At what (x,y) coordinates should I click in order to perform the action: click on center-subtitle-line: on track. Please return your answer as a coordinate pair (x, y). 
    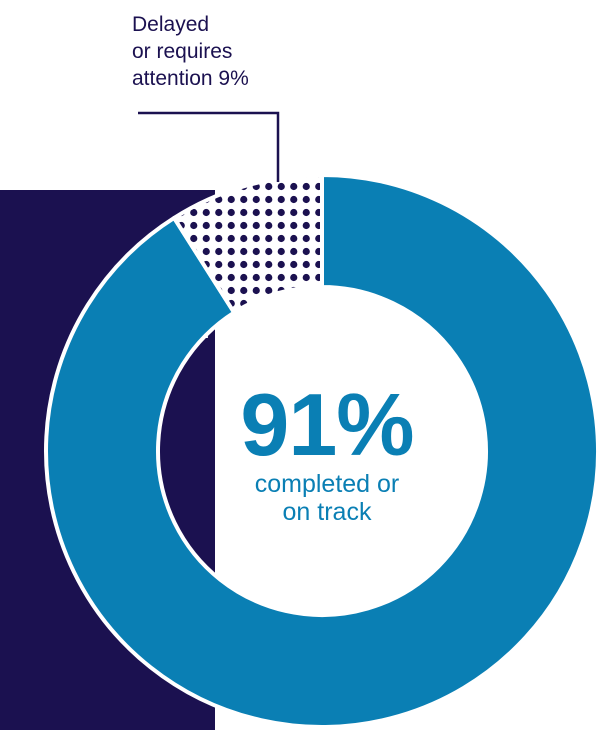
    Looking at the image, I should click on (327, 512).